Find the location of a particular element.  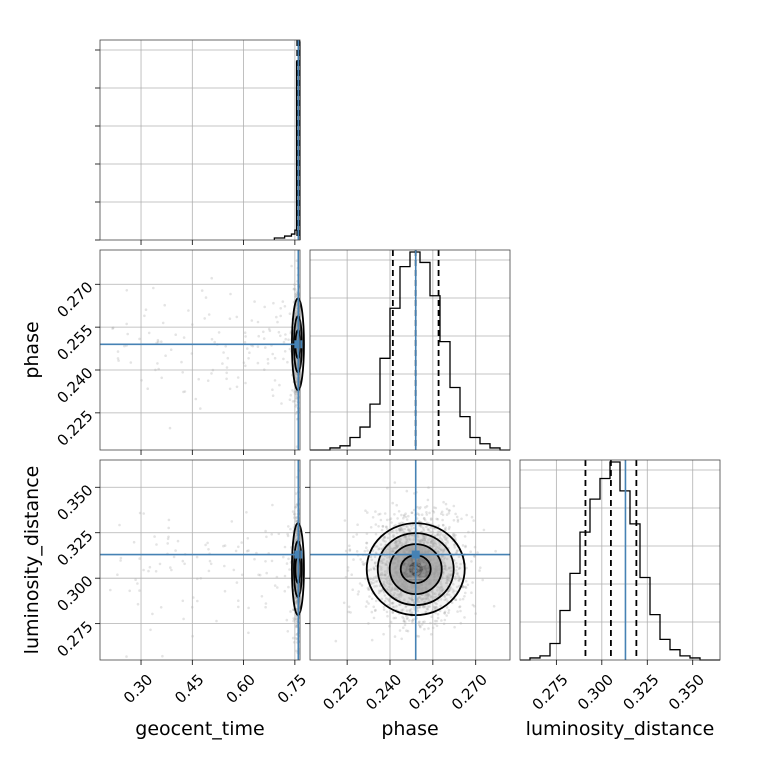

xtick-label: 0.350 is located at coordinates (686, 692).